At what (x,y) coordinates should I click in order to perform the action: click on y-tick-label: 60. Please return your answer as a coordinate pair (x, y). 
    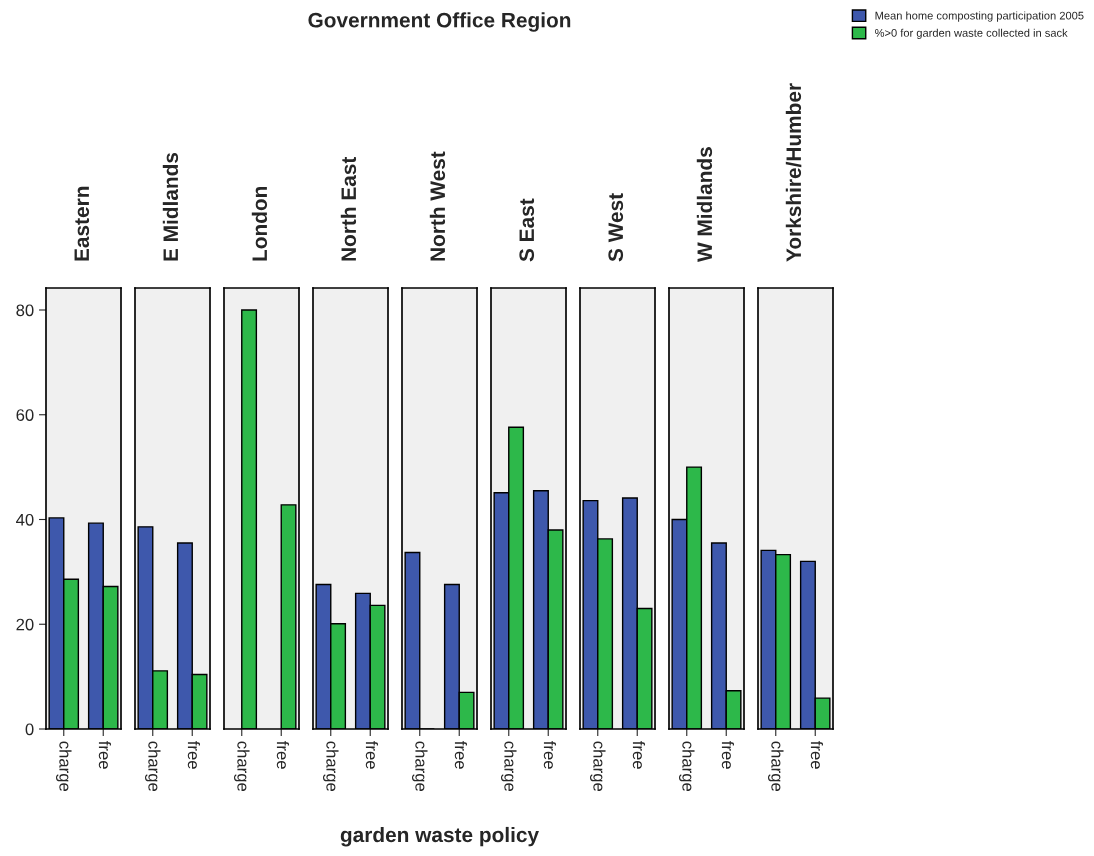
    Looking at the image, I should click on (25, 415).